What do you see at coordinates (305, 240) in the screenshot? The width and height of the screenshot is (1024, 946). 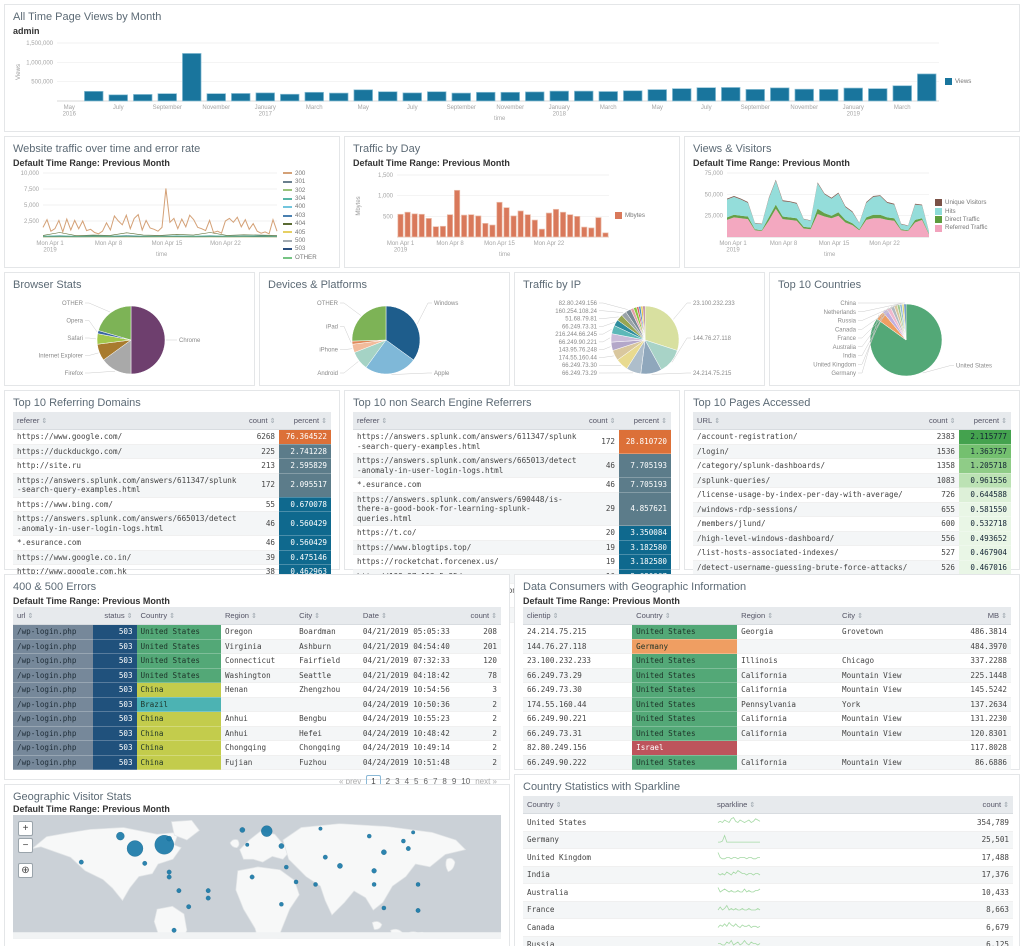 I see `legend-item: 500` at bounding box center [305, 240].